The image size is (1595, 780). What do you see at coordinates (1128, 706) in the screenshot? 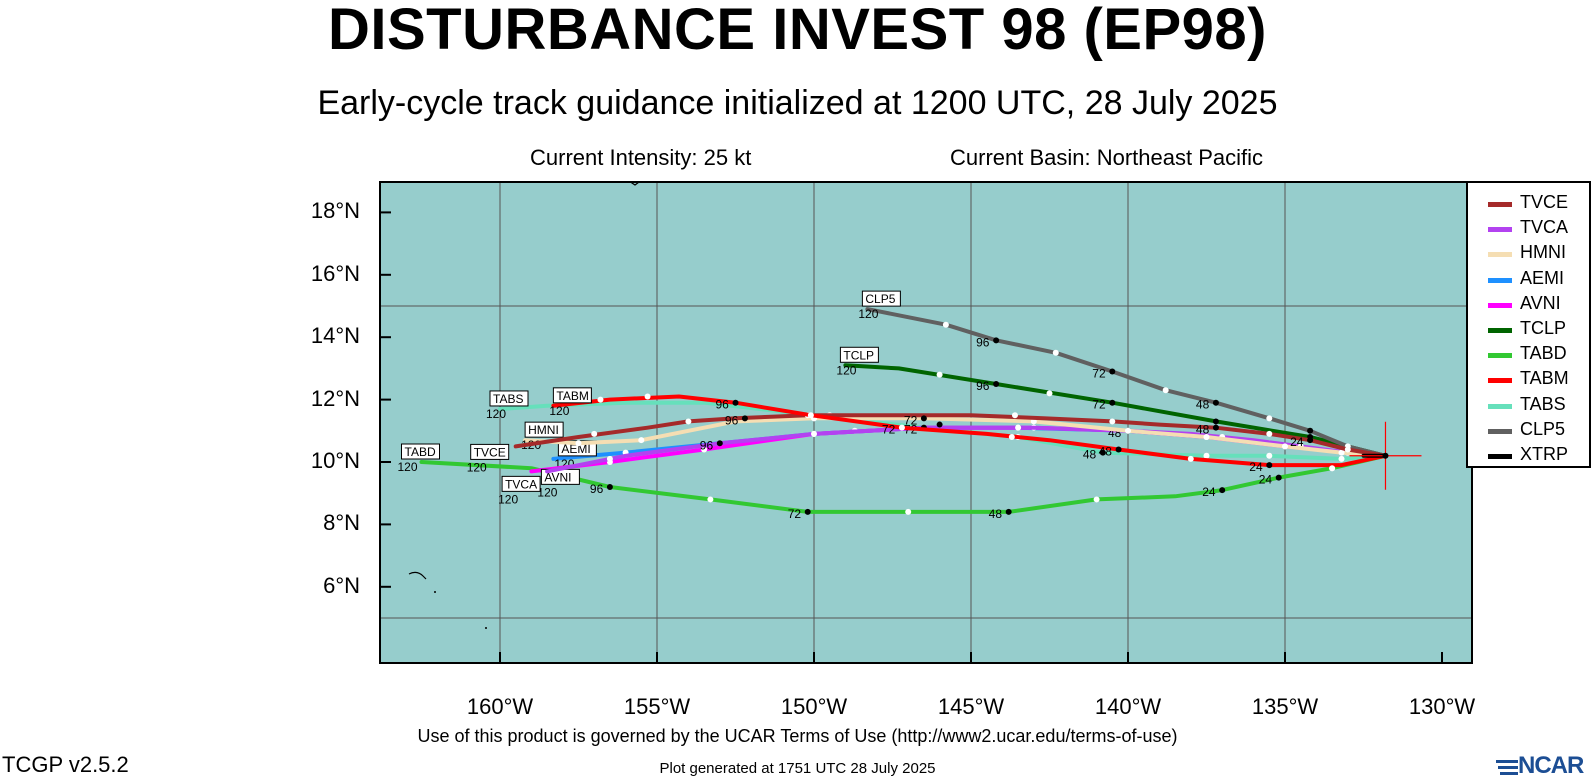
I see `lon-tick-label: 140°W` at bounding box center [1128, 706].